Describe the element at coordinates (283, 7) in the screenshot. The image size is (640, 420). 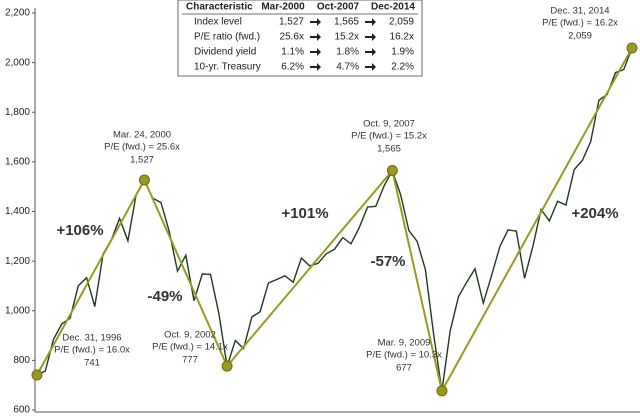
I see `table-header: Mar-2000` at that location.